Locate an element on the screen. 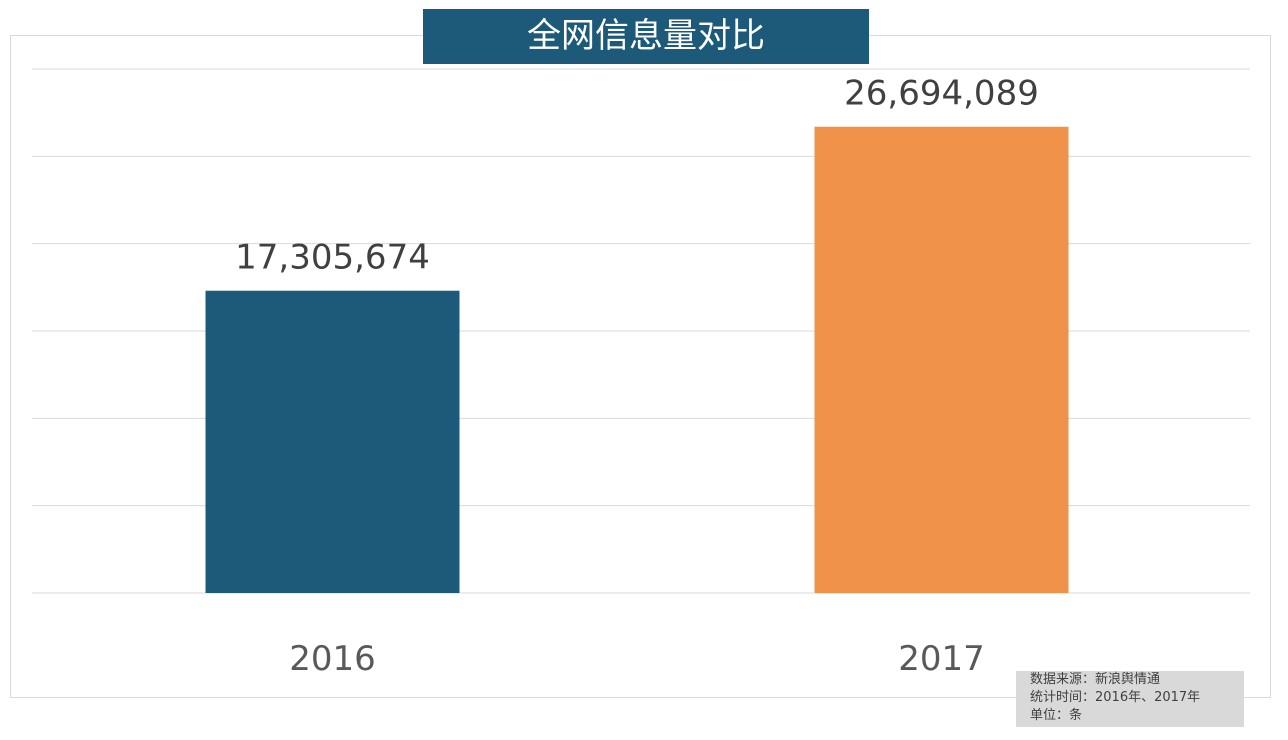 The image size is (1288, 740). x-tick-label: 2016 is located at coordinates (332, 659).